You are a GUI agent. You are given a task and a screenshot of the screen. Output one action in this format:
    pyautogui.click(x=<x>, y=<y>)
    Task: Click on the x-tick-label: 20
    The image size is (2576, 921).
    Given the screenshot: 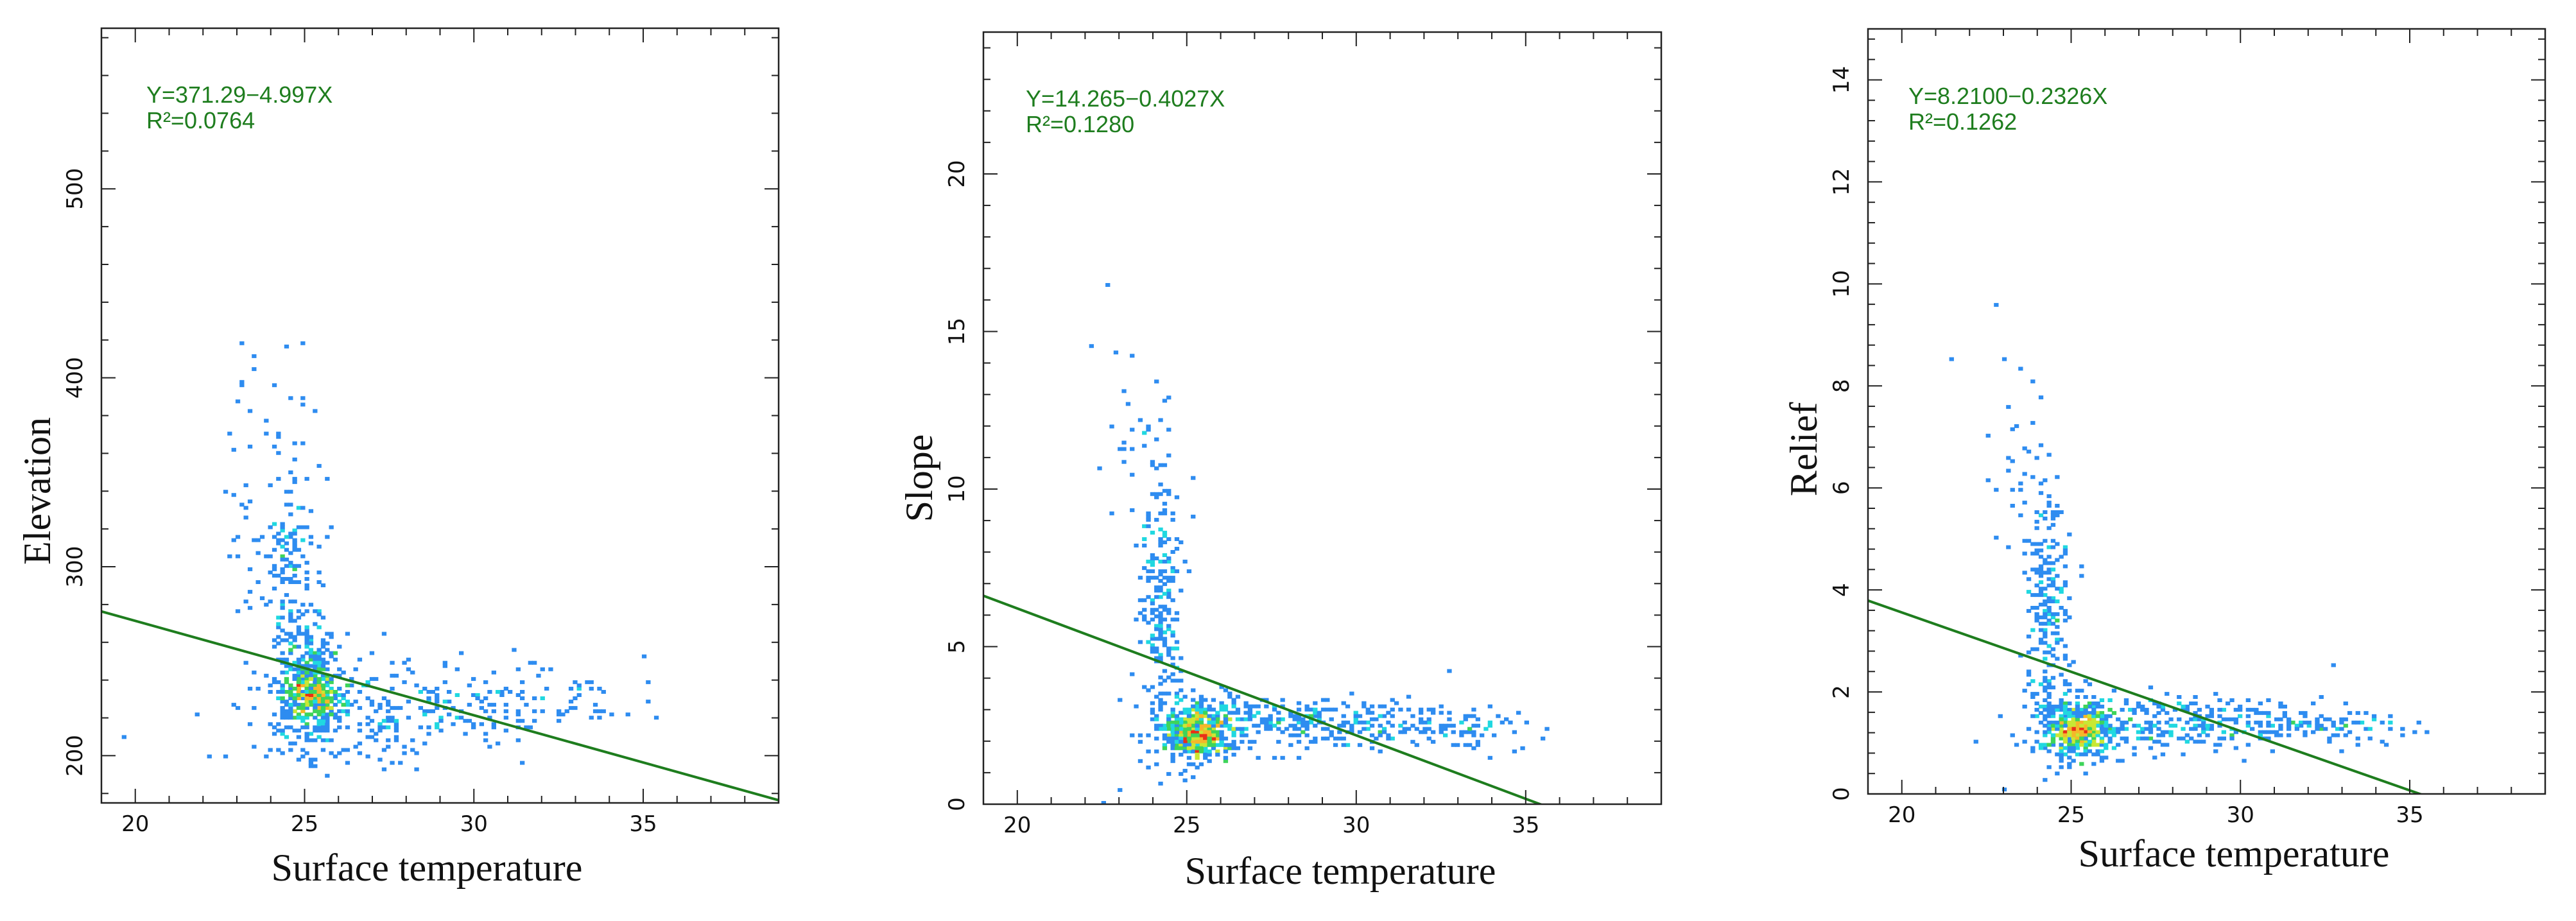 What is the action you would take?
    pyautogui.click(x=1017, y=825)
    